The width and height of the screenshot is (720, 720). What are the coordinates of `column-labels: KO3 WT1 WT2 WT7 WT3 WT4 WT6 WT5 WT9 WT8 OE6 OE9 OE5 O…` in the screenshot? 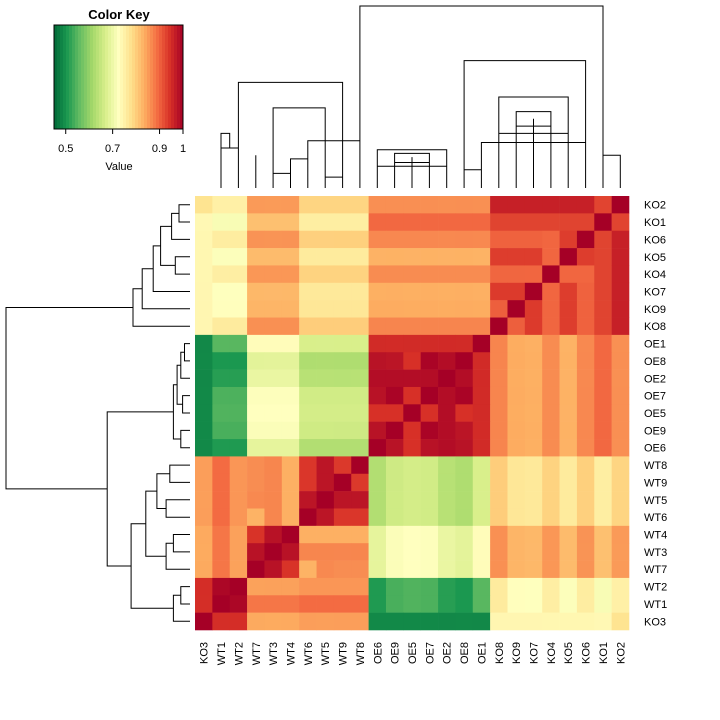 It's located at (413, 653).